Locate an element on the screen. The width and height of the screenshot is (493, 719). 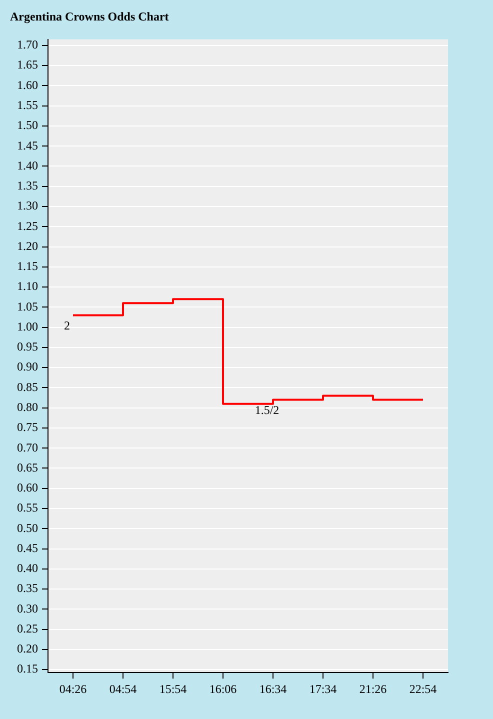
x-tick-label: 16:06 is located at coordinates (223, 689).